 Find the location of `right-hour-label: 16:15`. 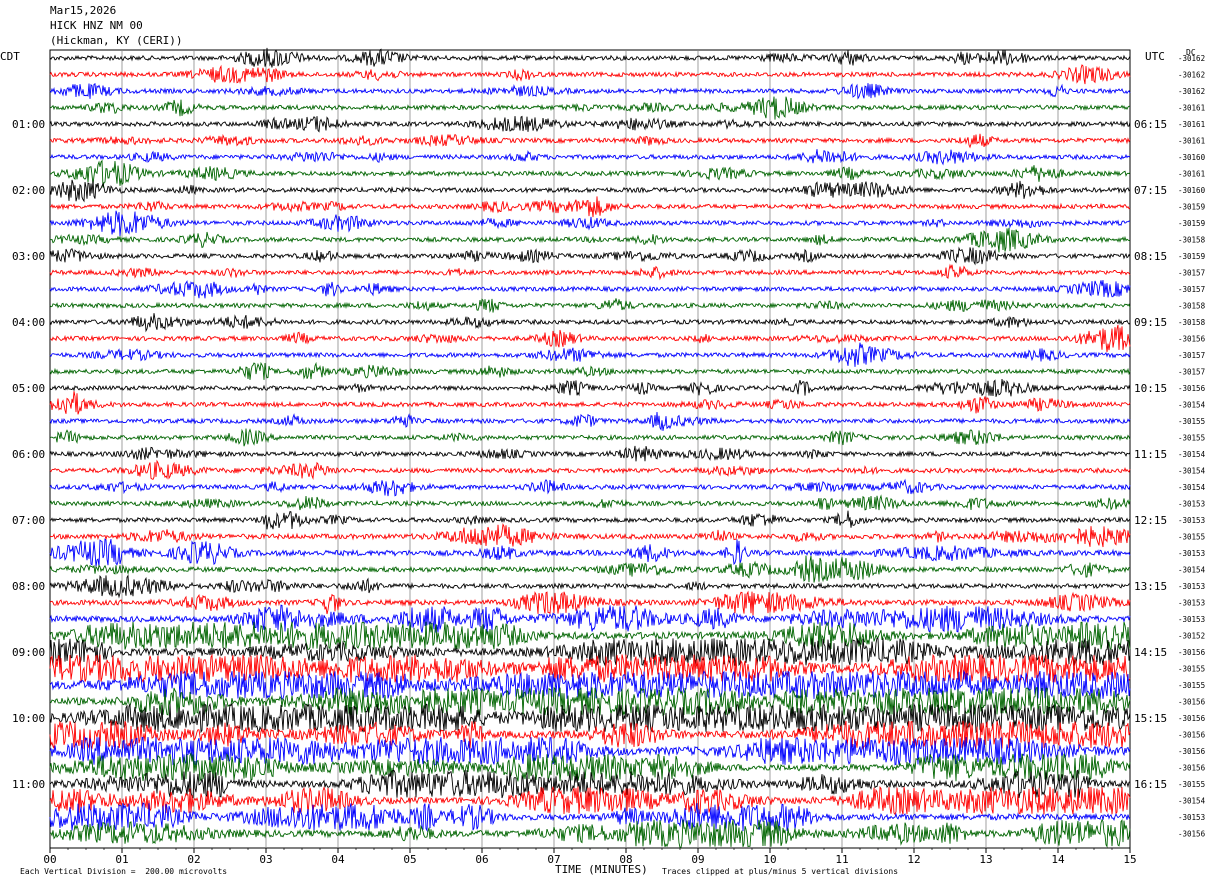

right-hour-label: 16:15 is located at coordinates (1150, 784).